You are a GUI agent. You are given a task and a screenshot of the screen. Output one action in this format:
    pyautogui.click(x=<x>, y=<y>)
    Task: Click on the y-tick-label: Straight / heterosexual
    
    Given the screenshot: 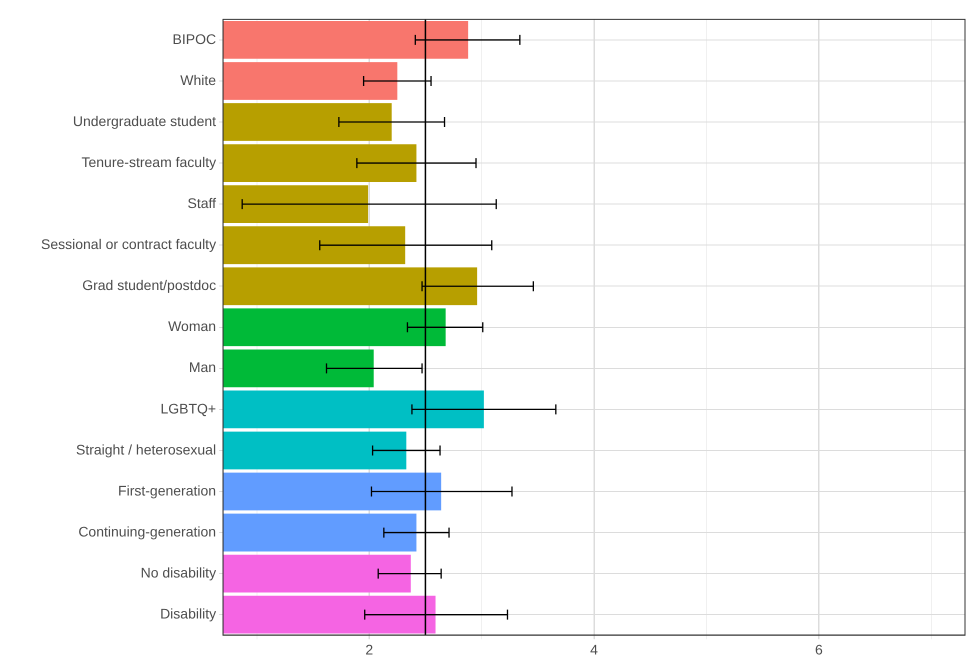 What is the action you would take?
    pyautogui.click(x=146, y=449)
    